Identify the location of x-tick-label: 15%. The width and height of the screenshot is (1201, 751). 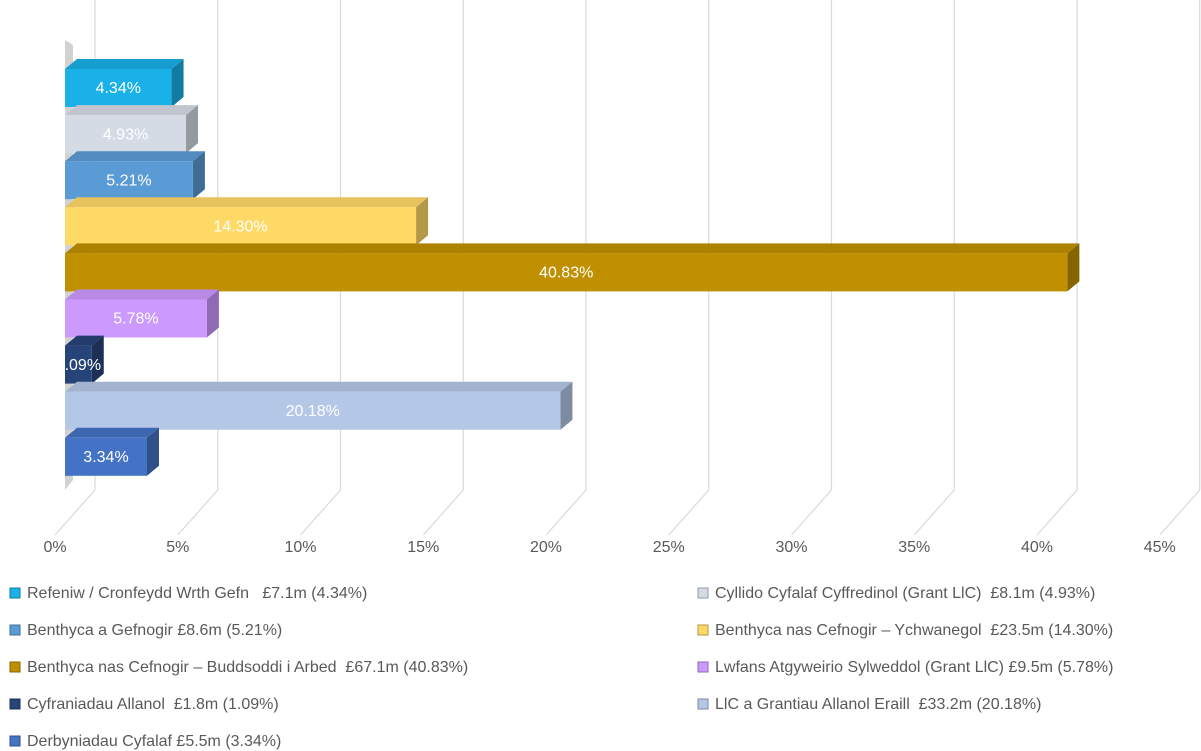
(423, 547).